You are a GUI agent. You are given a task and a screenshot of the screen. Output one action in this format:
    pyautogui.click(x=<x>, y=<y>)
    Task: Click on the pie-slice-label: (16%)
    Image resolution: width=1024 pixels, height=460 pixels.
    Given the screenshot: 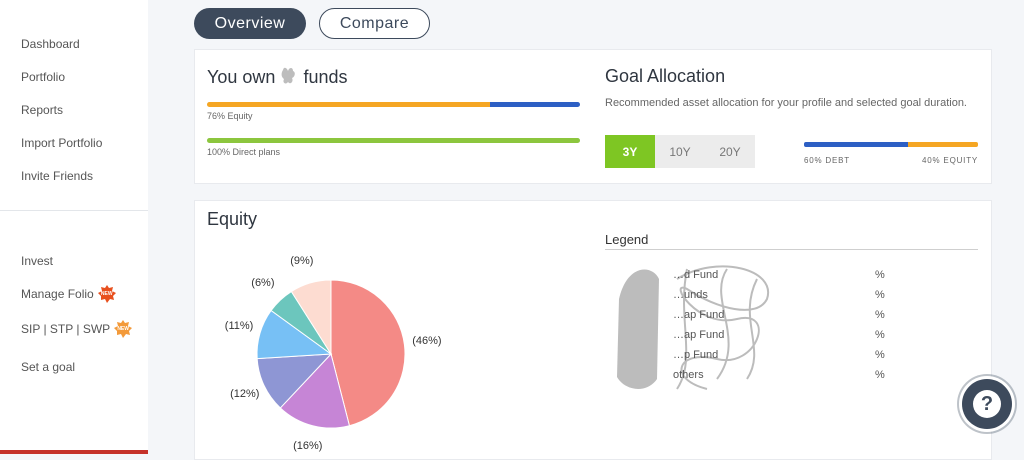 What is the action you would take?
    pyautogui.click(x=308, y=445)
    